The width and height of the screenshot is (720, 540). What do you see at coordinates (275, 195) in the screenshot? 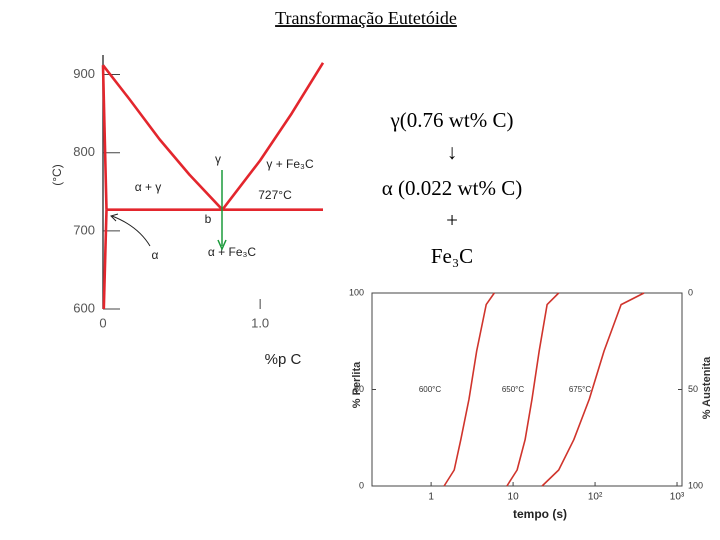
I see `annotation: 727°C` at bounding box center [275, 195].